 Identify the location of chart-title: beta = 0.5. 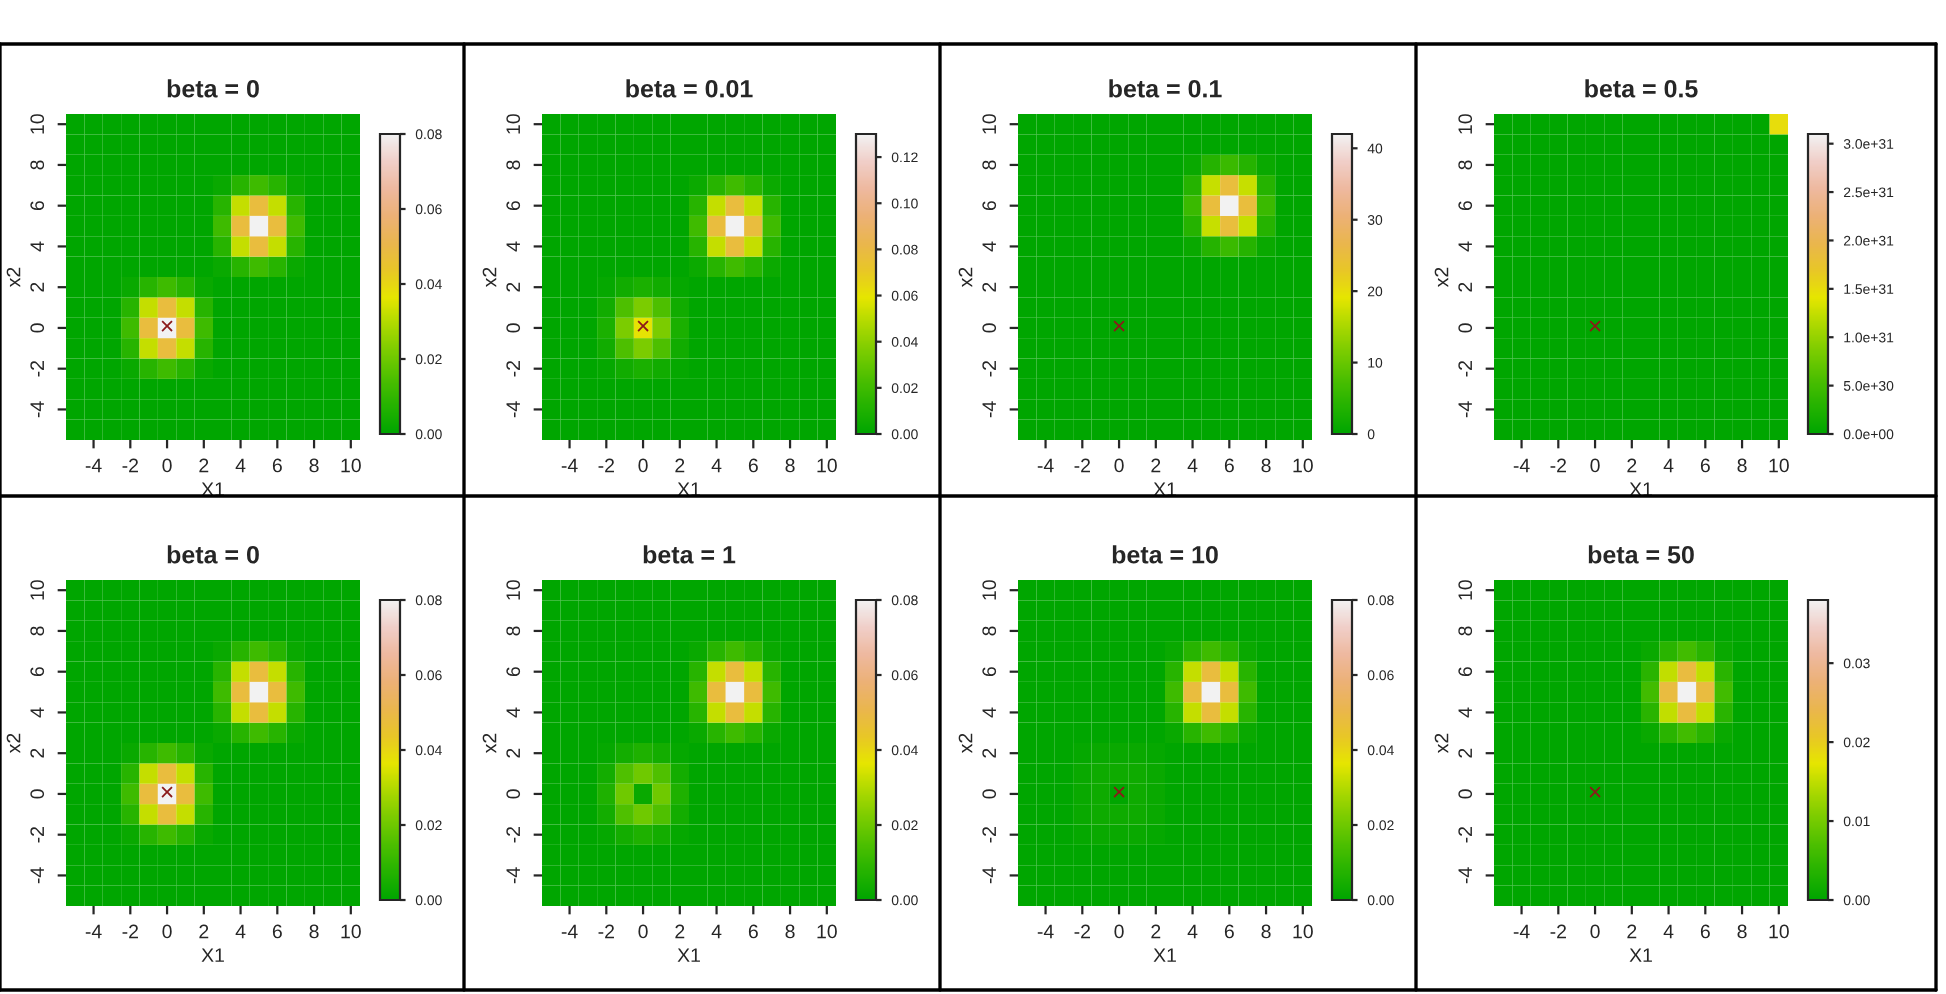
(1641, 88).